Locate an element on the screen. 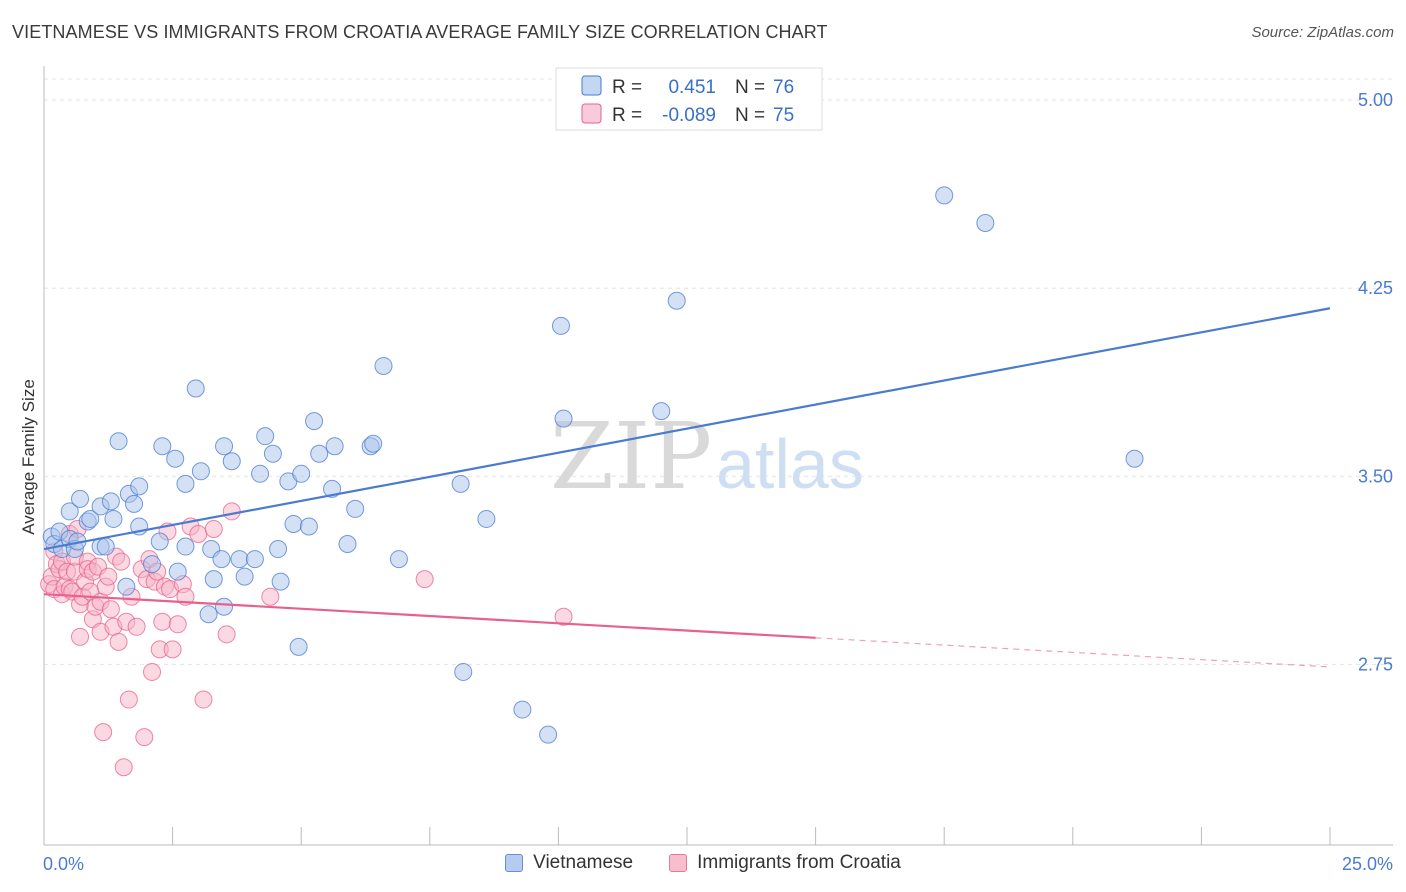 This screenshot has width=1406, height=892. legend-n-label-2: N = is located at coordinates (750, 115).